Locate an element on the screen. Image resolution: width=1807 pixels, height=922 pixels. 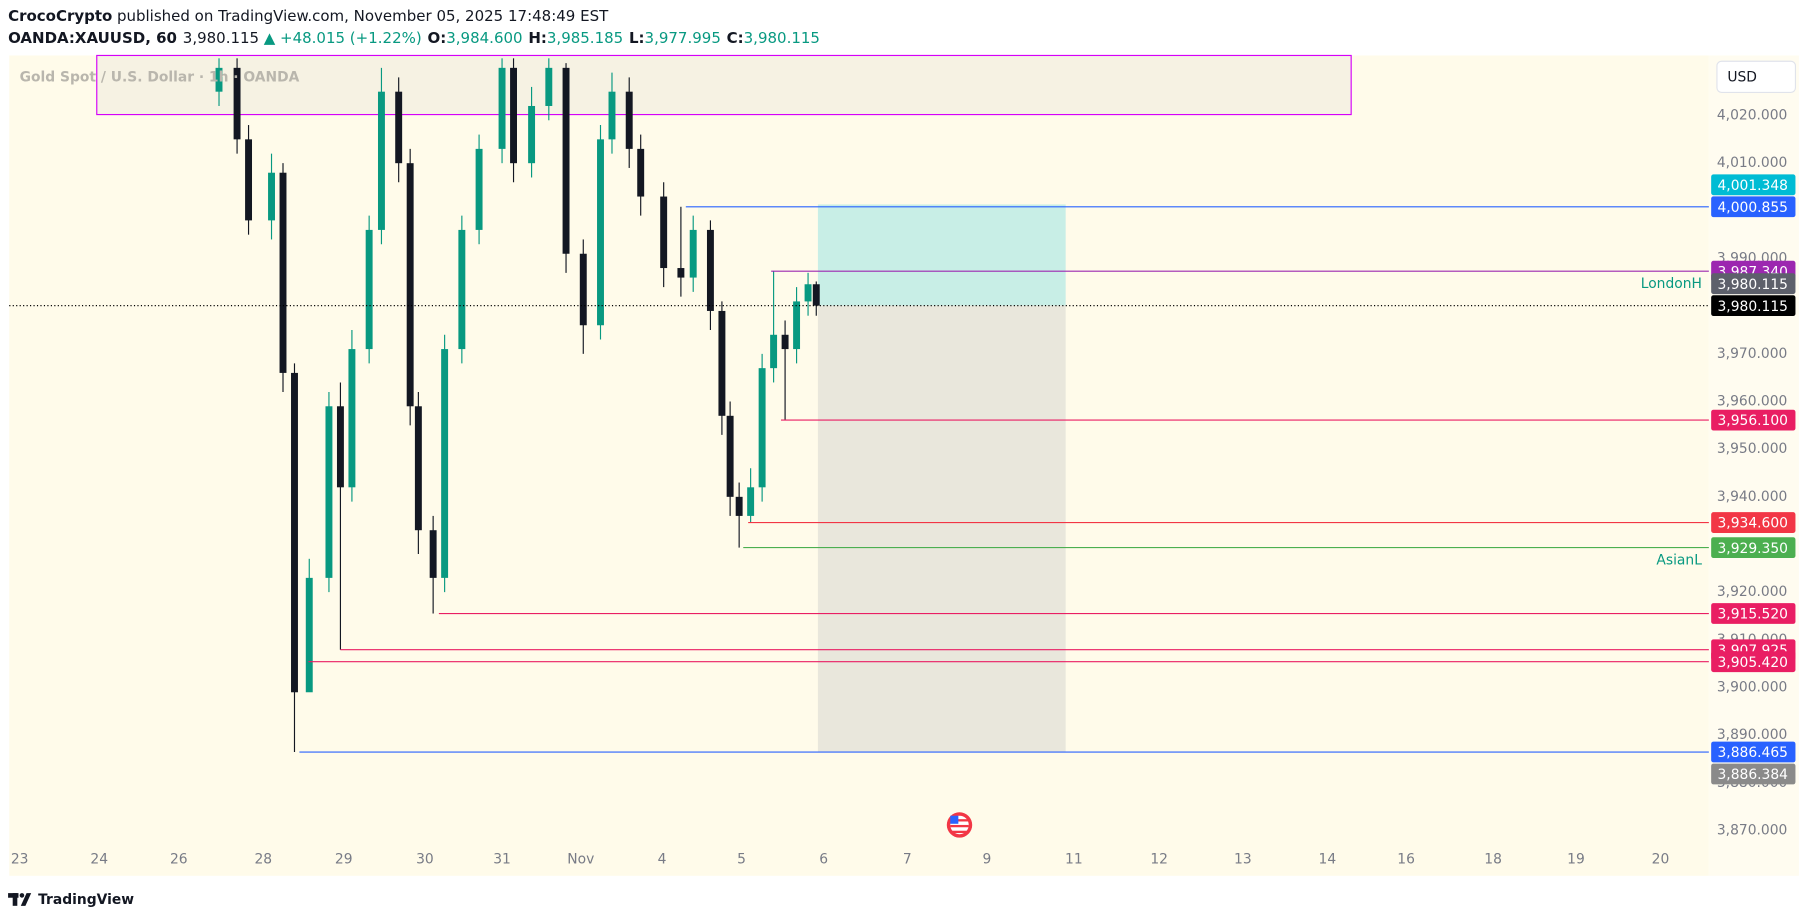
currency-label: USD is located at coordinates (1742, 77).